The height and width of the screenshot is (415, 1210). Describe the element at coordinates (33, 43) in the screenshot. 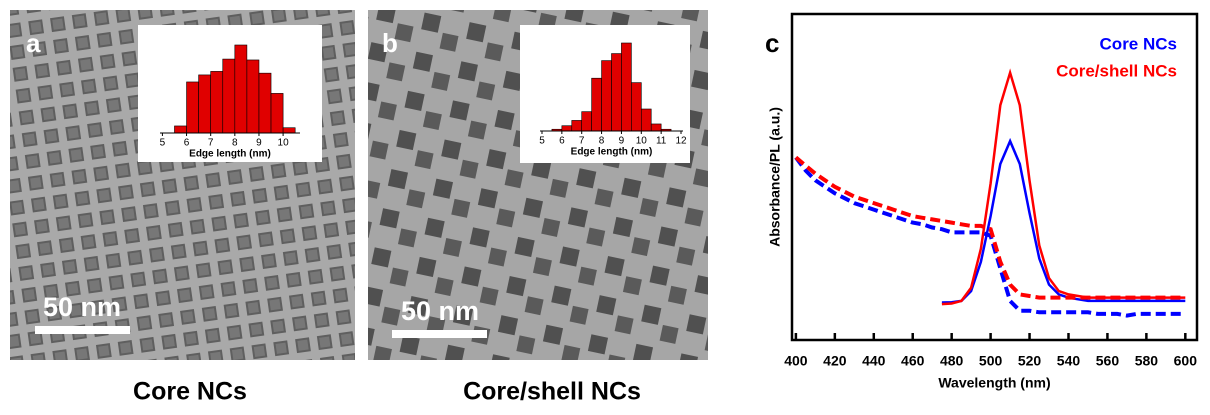

I see `panel-label: a` at that location.